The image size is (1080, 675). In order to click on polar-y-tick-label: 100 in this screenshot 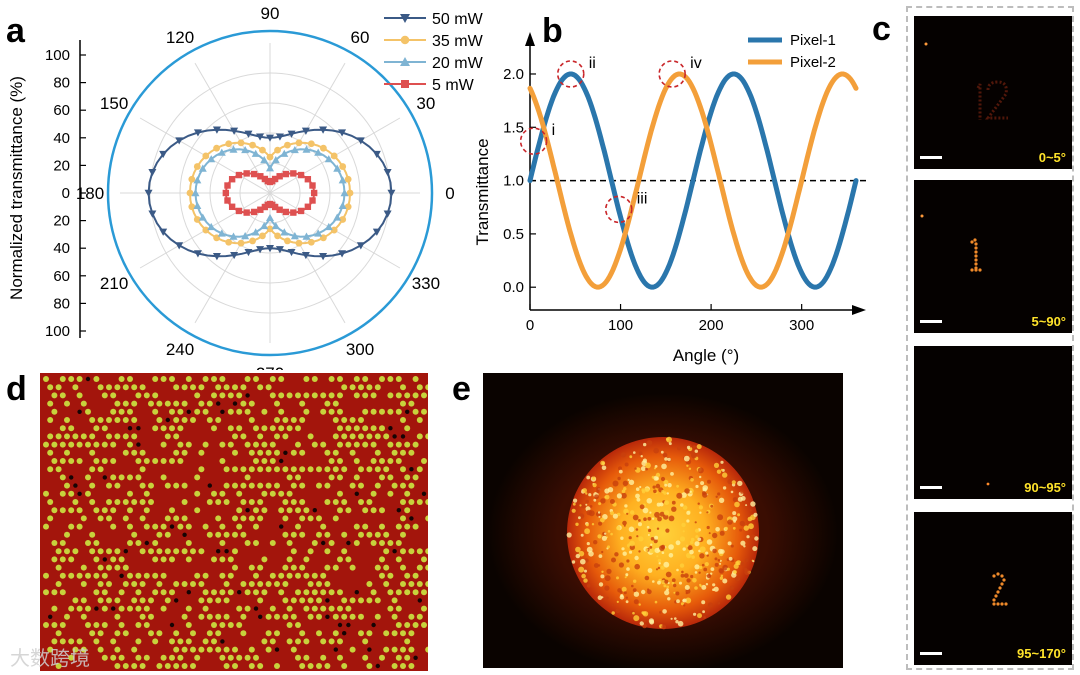, I will do `click(57, 331)`.